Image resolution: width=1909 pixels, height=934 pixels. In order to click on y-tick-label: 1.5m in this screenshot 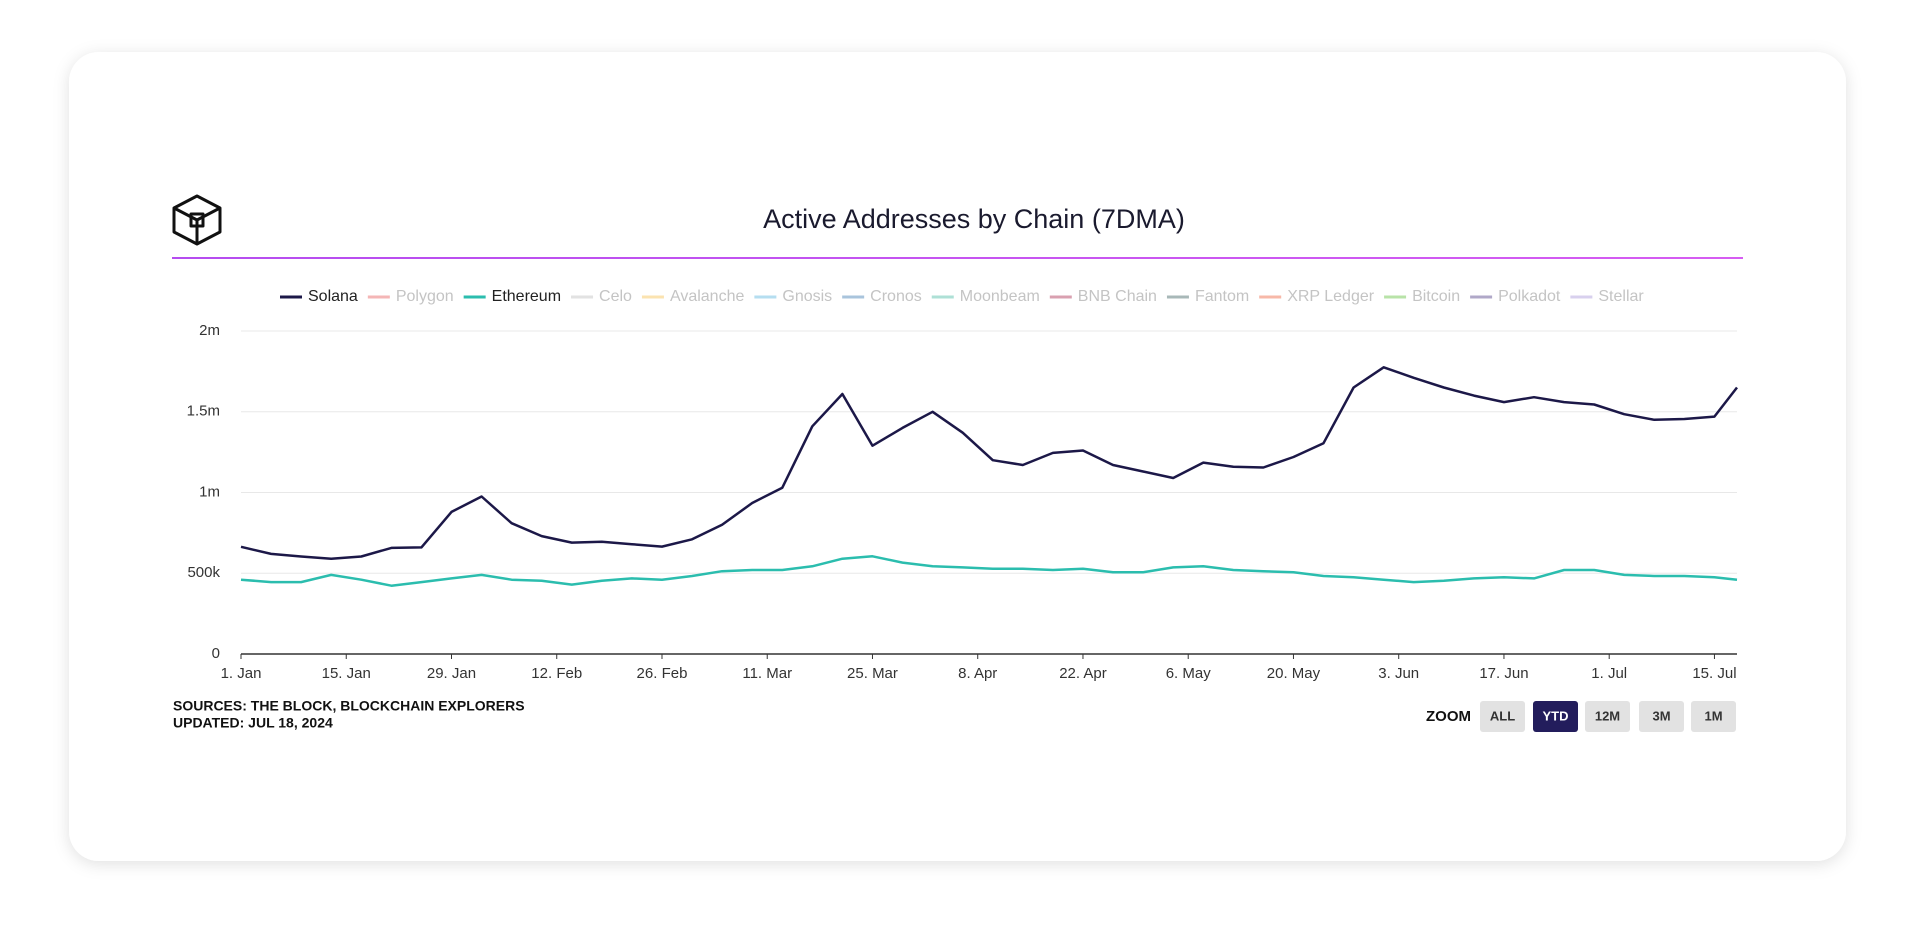, I will do `click(203, 411)`.